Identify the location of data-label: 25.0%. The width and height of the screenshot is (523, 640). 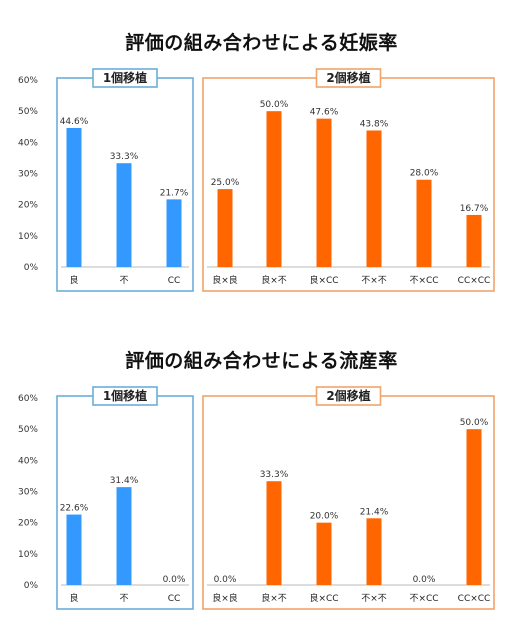
(225, 183).